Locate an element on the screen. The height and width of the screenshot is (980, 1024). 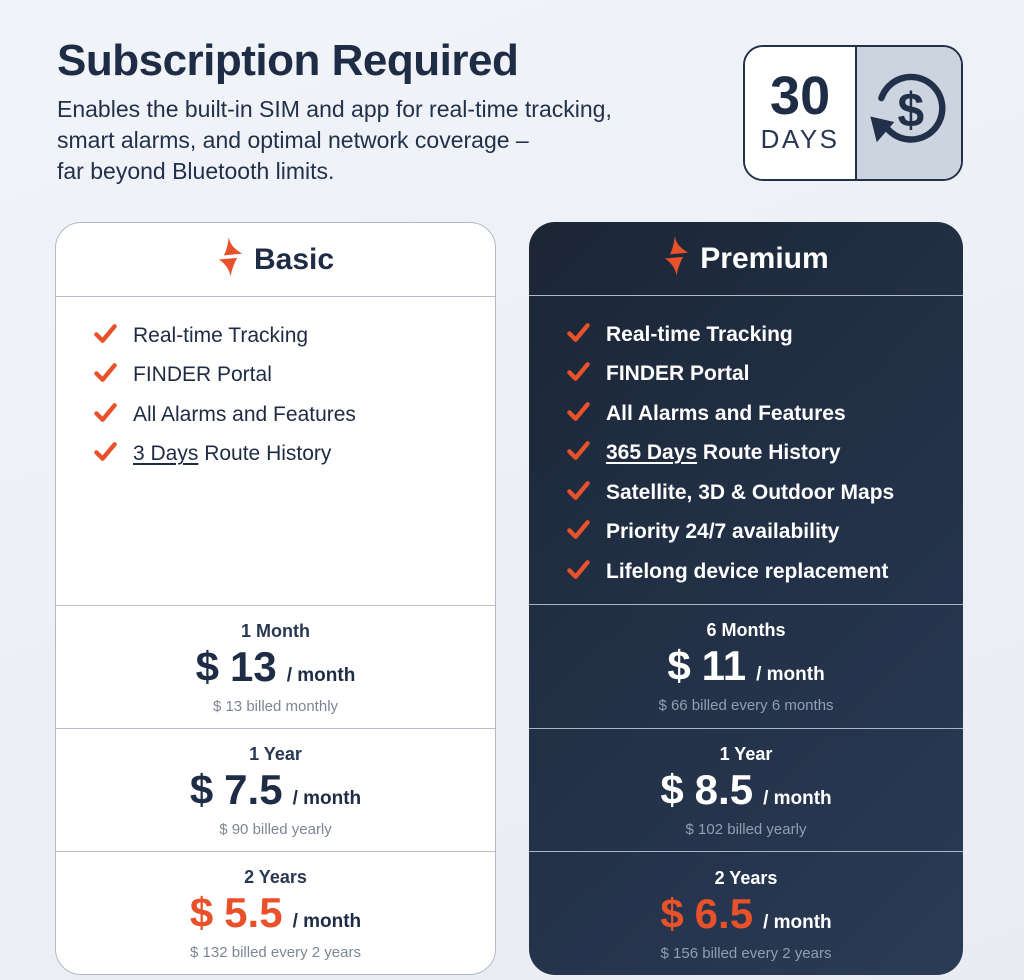
tier-price: $8.5/ month is located at coordinates (746, 789).